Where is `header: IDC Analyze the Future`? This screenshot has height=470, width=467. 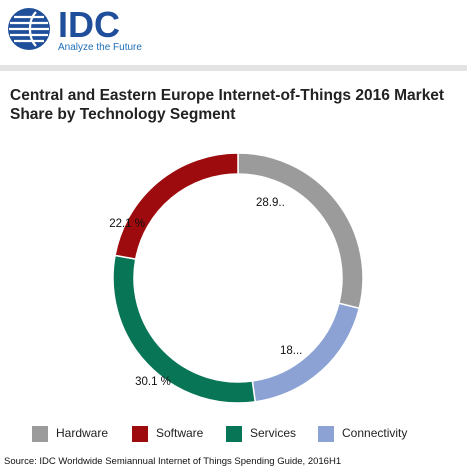
header: IDC Analyze the Future is located at coordinates (233, 31).